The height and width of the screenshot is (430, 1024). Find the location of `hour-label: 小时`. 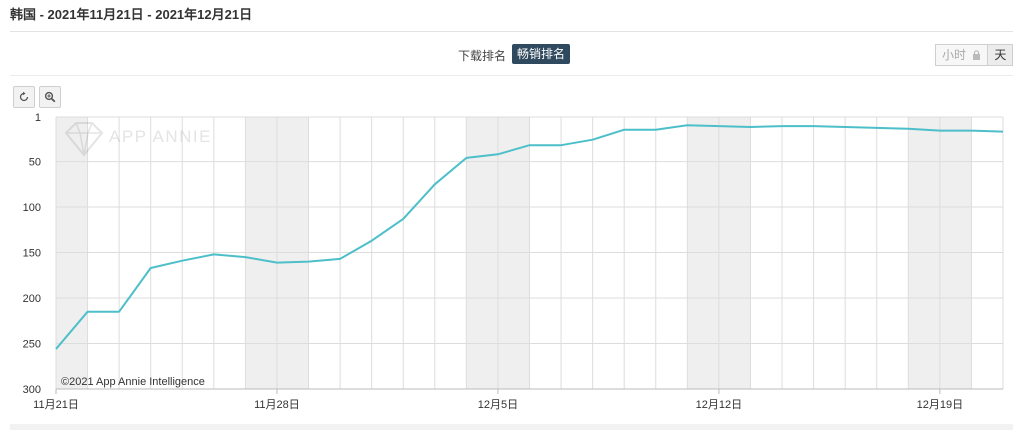

hour-label: 小时 is located at coordinates (954, 55).